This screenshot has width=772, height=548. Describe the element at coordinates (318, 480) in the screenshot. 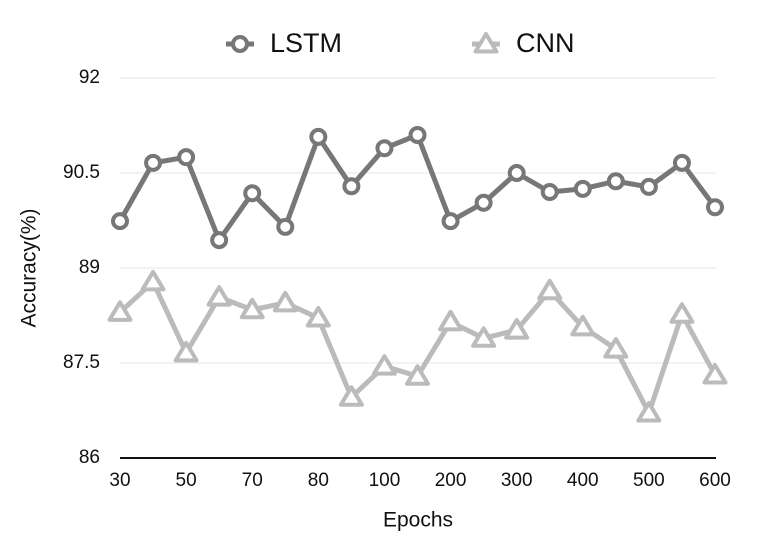

I see `x-tick-label: 80` at that location.